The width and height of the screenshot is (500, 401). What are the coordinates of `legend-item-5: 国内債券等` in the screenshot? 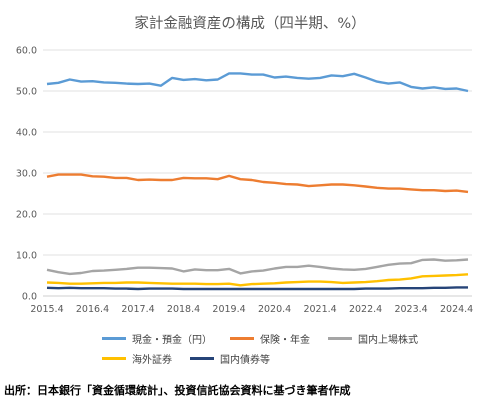 It's located at (230, 358).